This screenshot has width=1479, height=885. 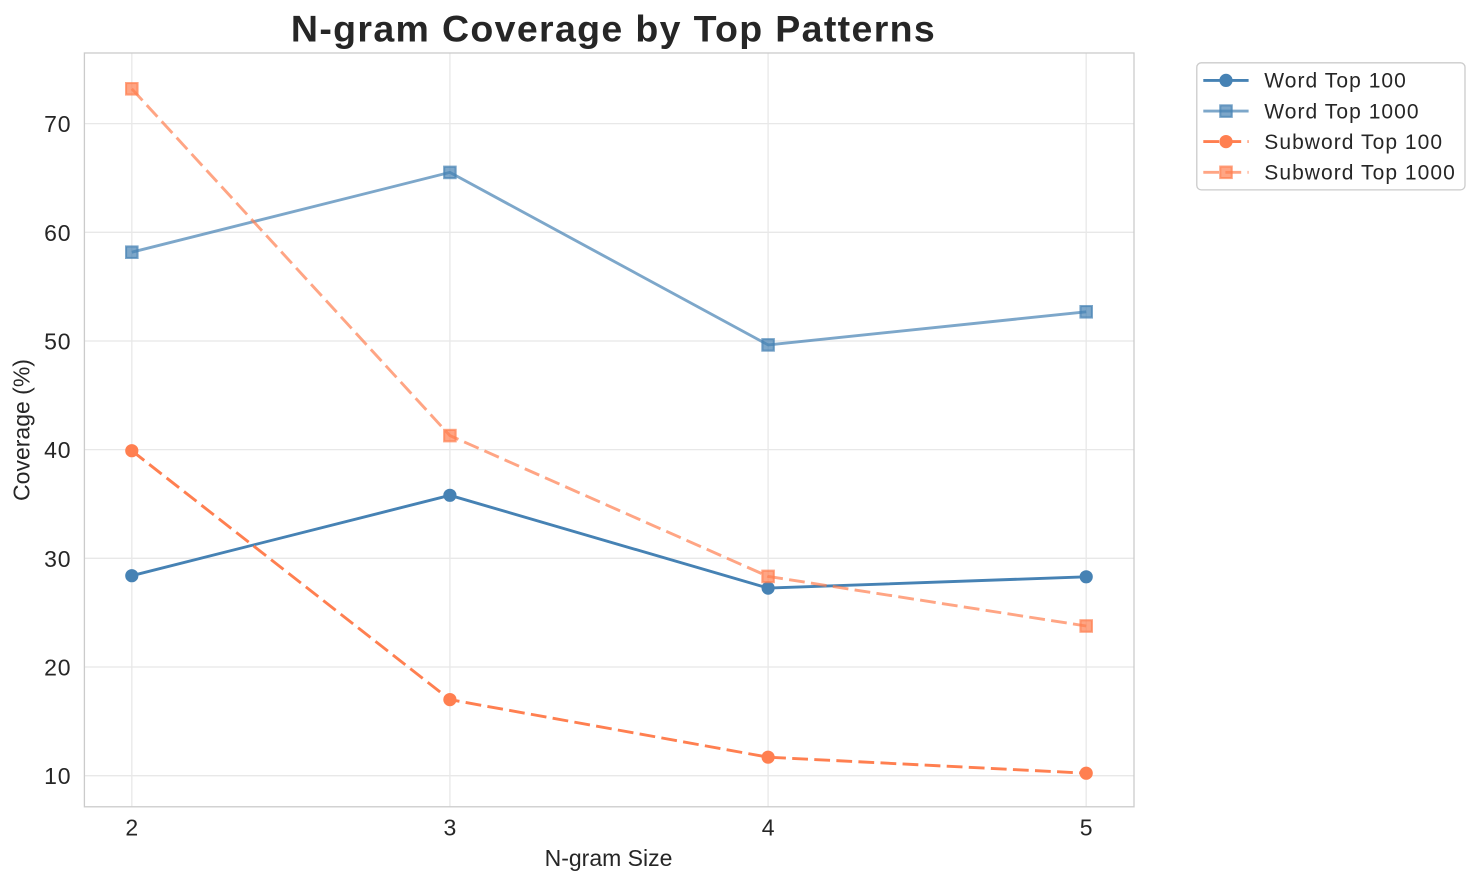 What do you see at coordinates (450, 827) in the screenshot?
I see `svg-text: 3` at bounding box center [450, 827].